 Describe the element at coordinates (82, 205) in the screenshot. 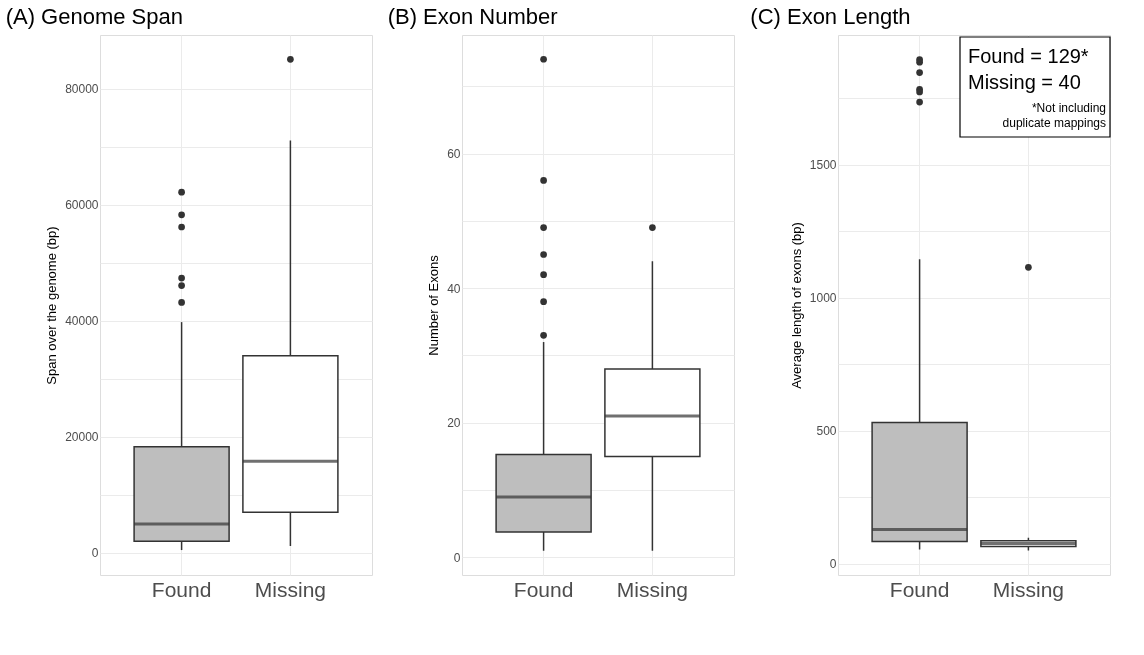

I see `y-tick-label: 60000` at that location.